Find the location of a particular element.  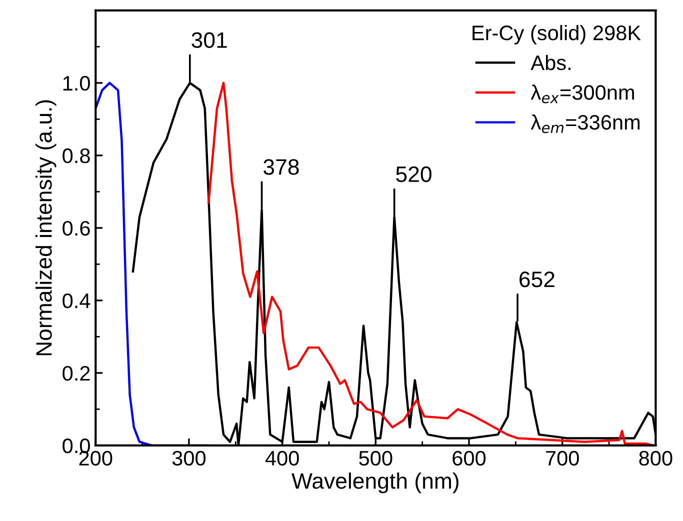

annotation: 520 is located at coordinates (414, 174).